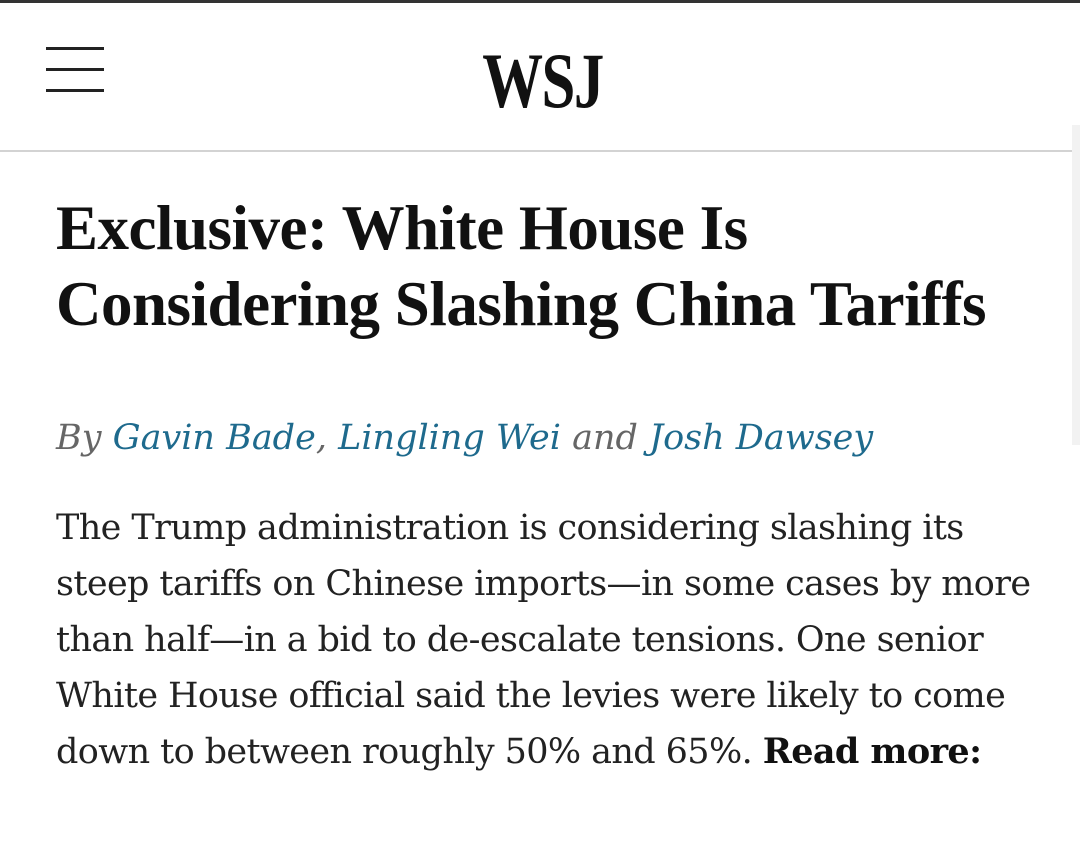 The width and height of the screenshot is (1080, 847). I want to click on author-link-gavin-bade: Gavin Bade, so click(214, 438).